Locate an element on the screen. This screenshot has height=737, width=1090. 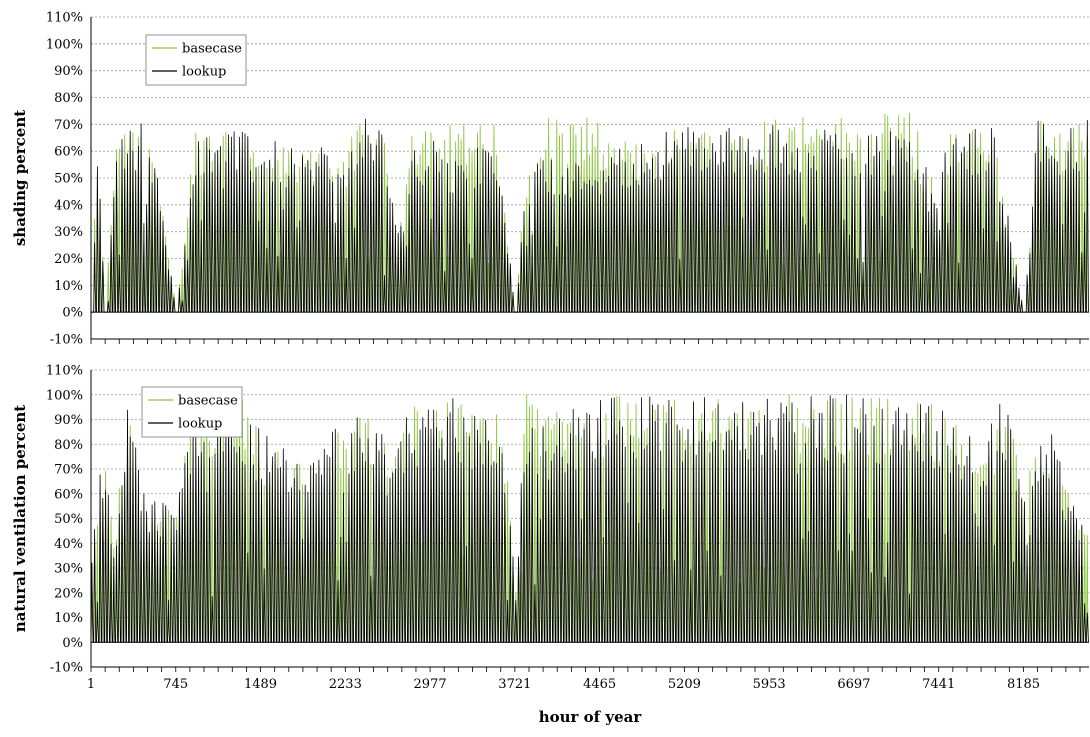
x-tick-label: 1489 is located at coordinates (260, 684).